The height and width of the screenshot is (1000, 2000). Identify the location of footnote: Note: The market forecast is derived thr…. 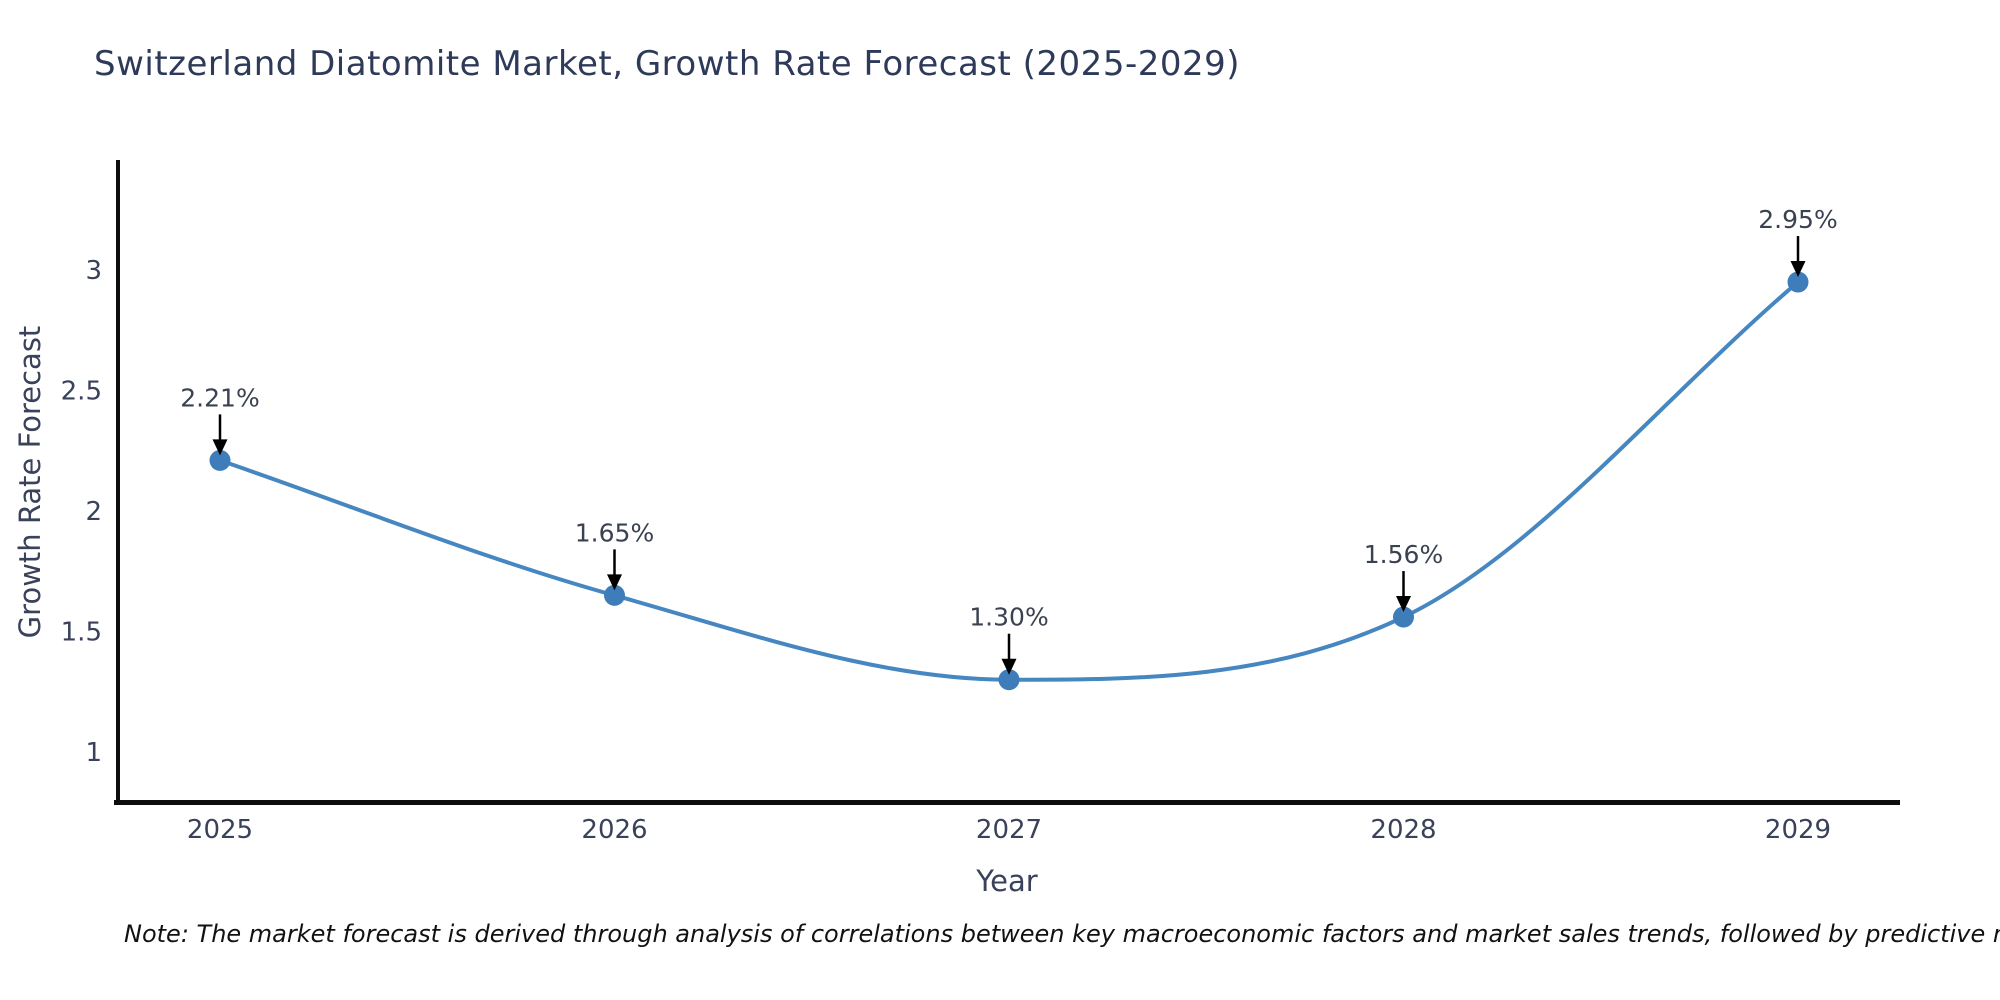
(1062, 934).